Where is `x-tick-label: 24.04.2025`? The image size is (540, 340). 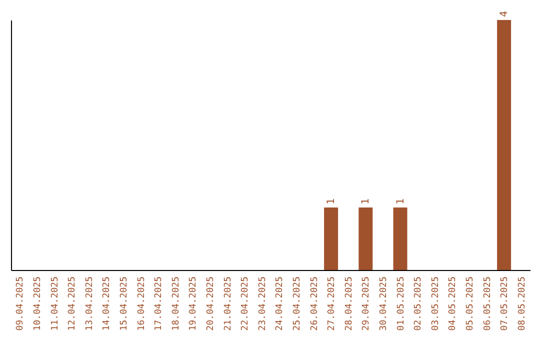 x-tick-label: 24.04.2025 is located at coordinates (280, 303).